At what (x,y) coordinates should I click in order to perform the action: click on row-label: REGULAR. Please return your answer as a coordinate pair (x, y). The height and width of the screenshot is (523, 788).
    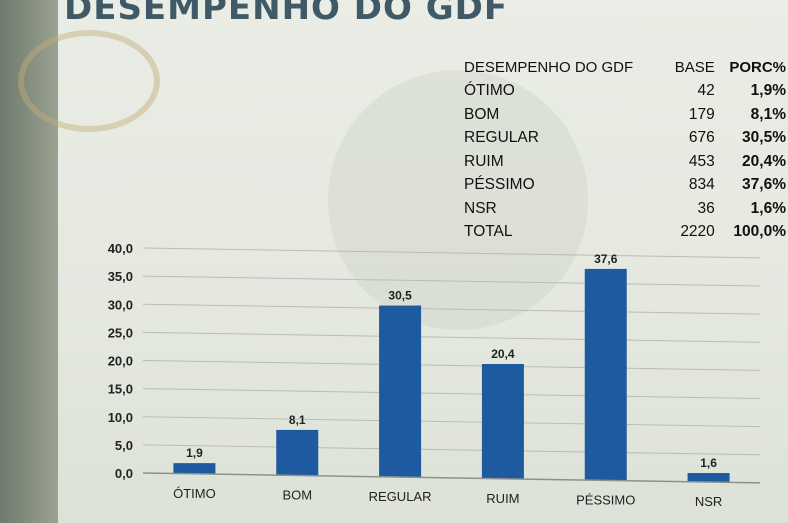
    Looking at the image, I should click on (501, 138).